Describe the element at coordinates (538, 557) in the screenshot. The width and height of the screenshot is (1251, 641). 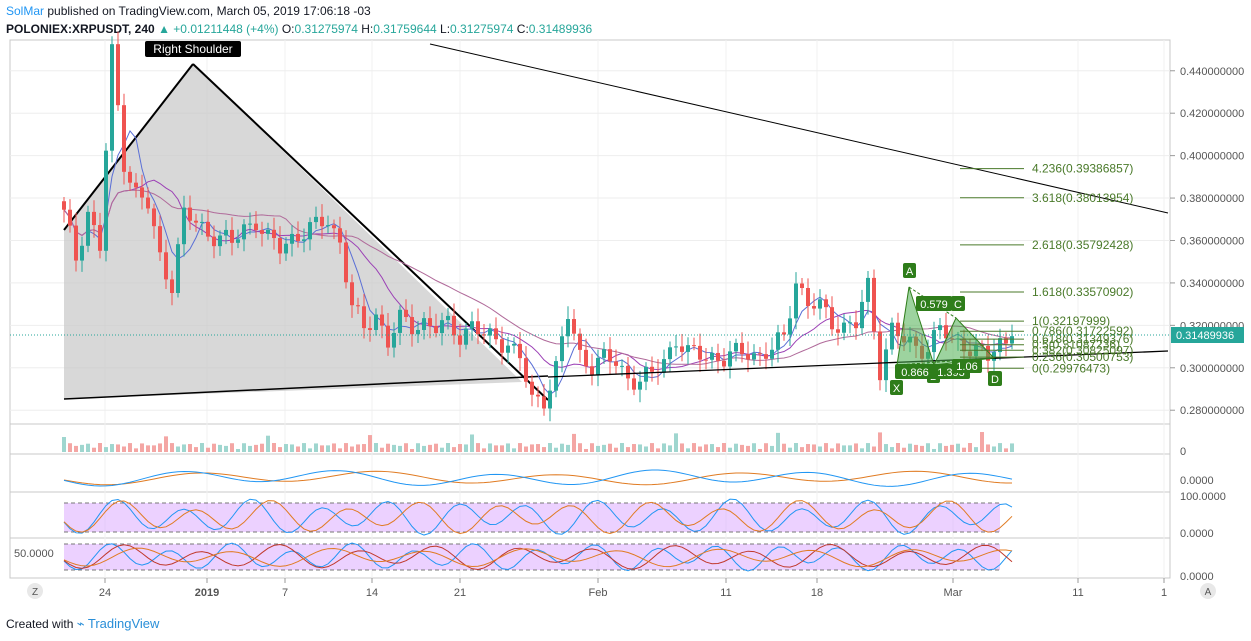
I see `rsi-line` at that location.